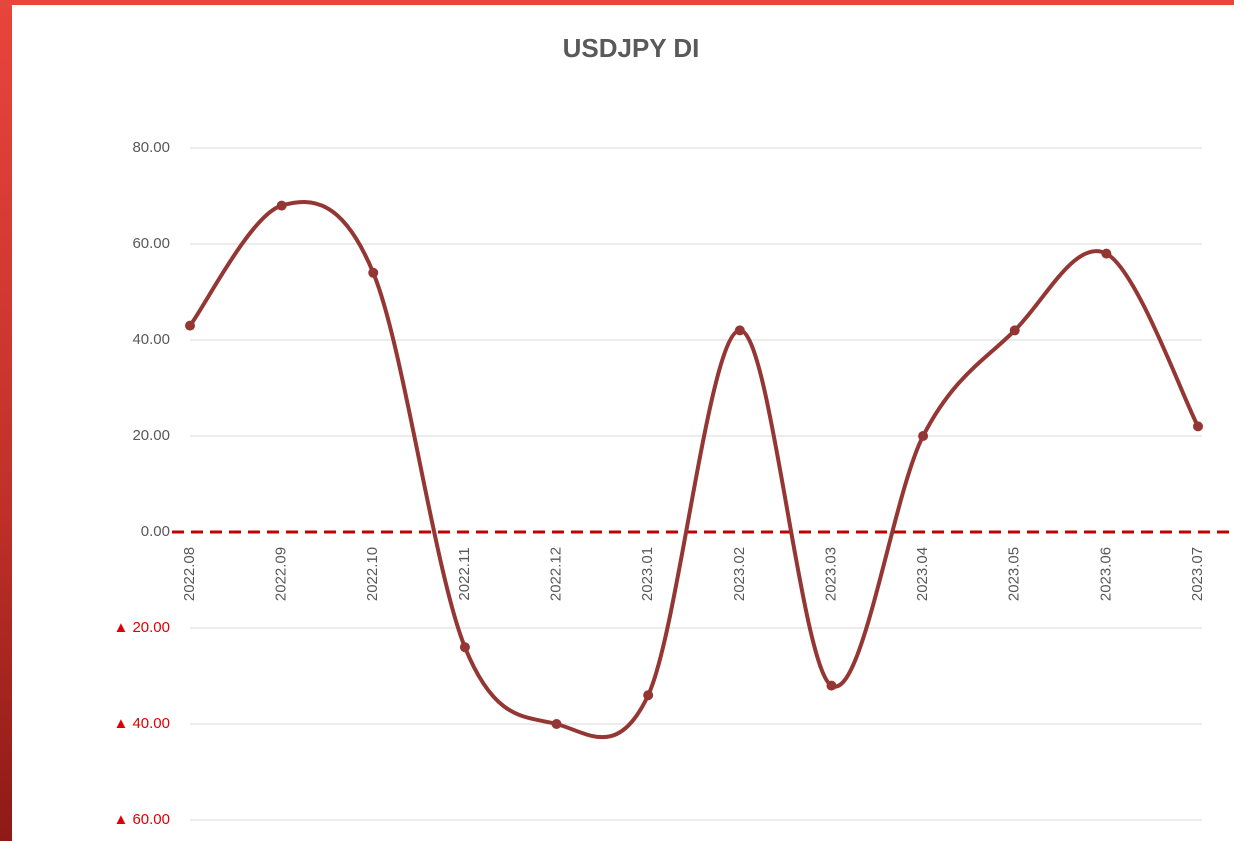  What do you see at coordinates (141, 627) in the screenshot?
I see `y-tick-label: ▲ 20.00` at bounding box center [141, 627].